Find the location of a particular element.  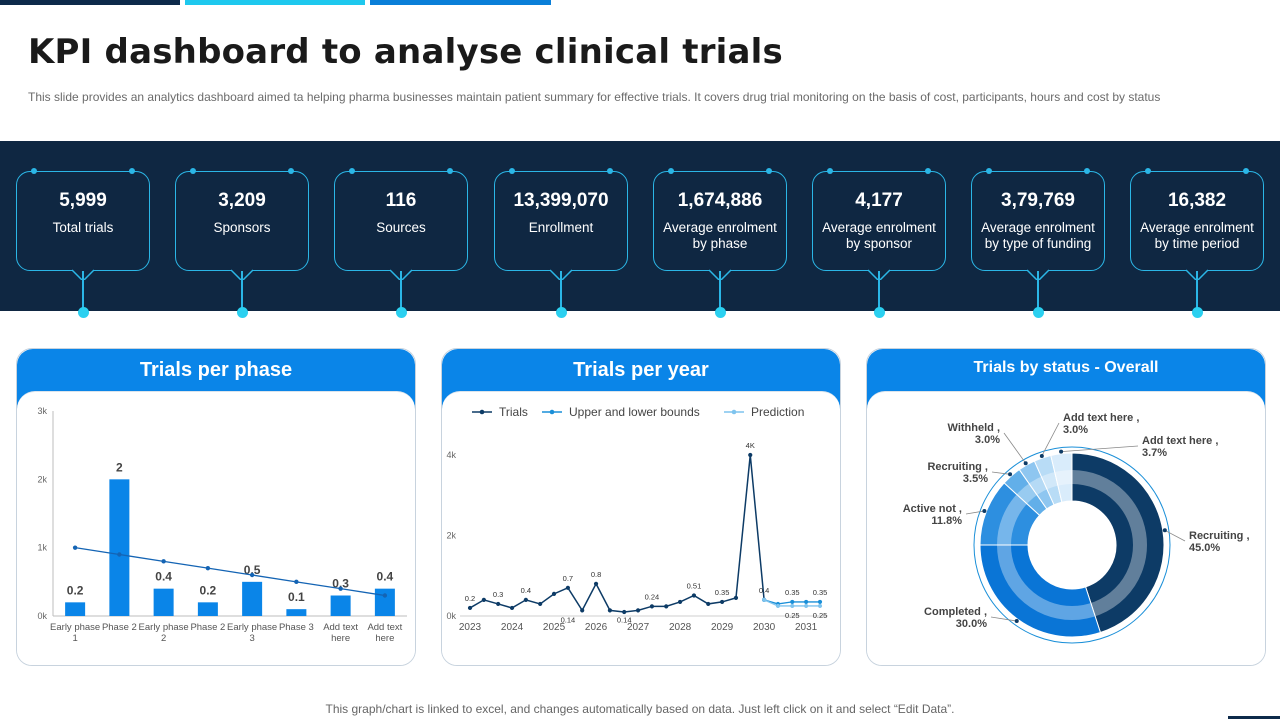

kpi-card: 4,177 Average enrolment by sponsor is located at coordinates (879, 219).